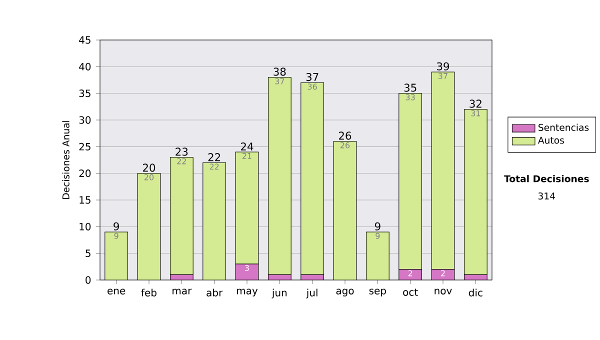 This screenshot has width=600, height=340. Describe the element at coordinates (148, 292) in the screenshot. I see `x-tick-label: feb` at that location.